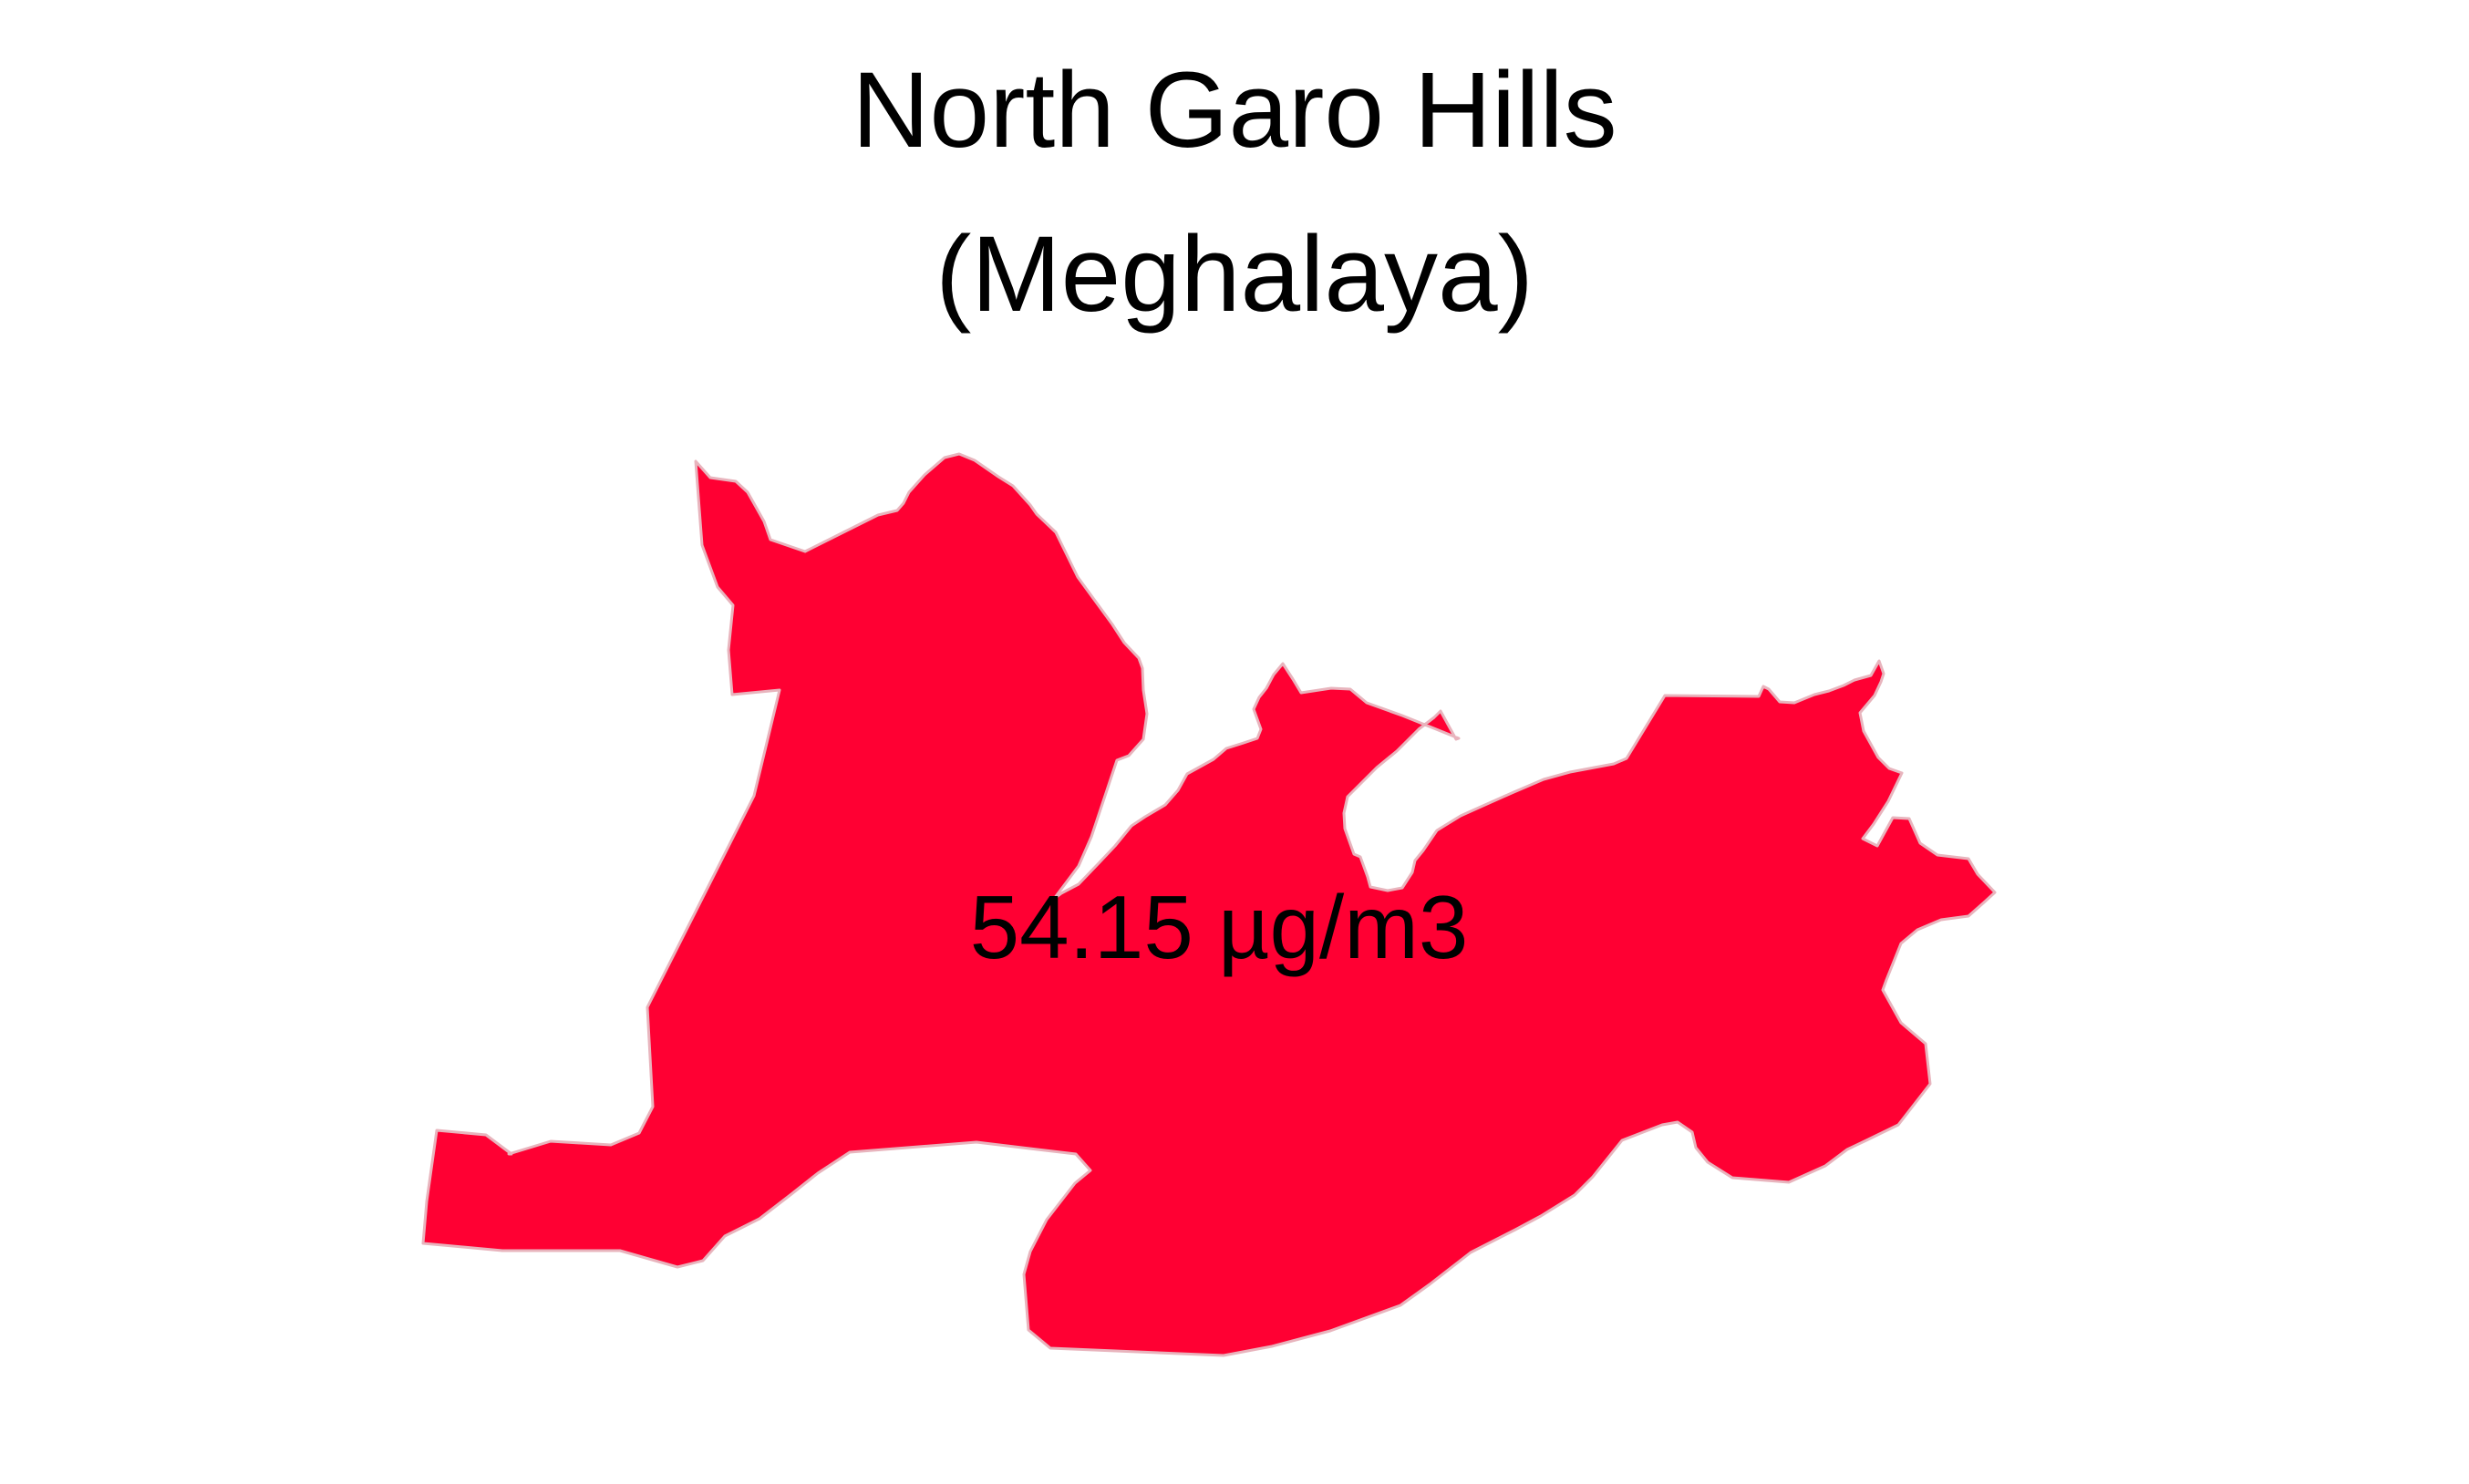  Describe the element at coordinates (1234, 274) in the screenshot. I see `map-subtitle: (Meghalaya)` at that location.